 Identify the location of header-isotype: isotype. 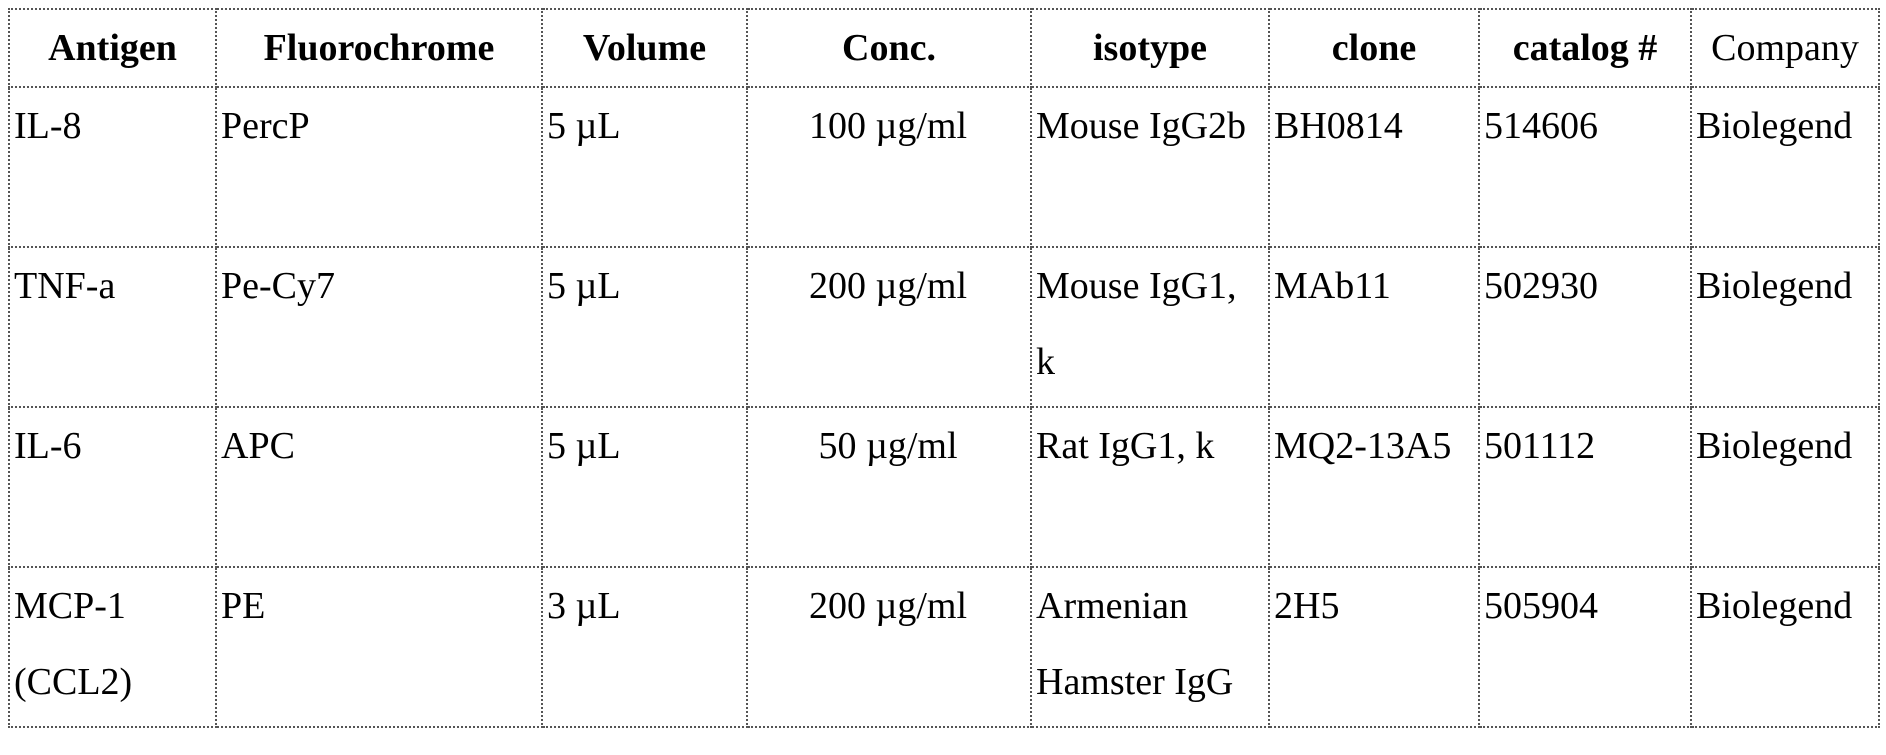
(1150, 48).